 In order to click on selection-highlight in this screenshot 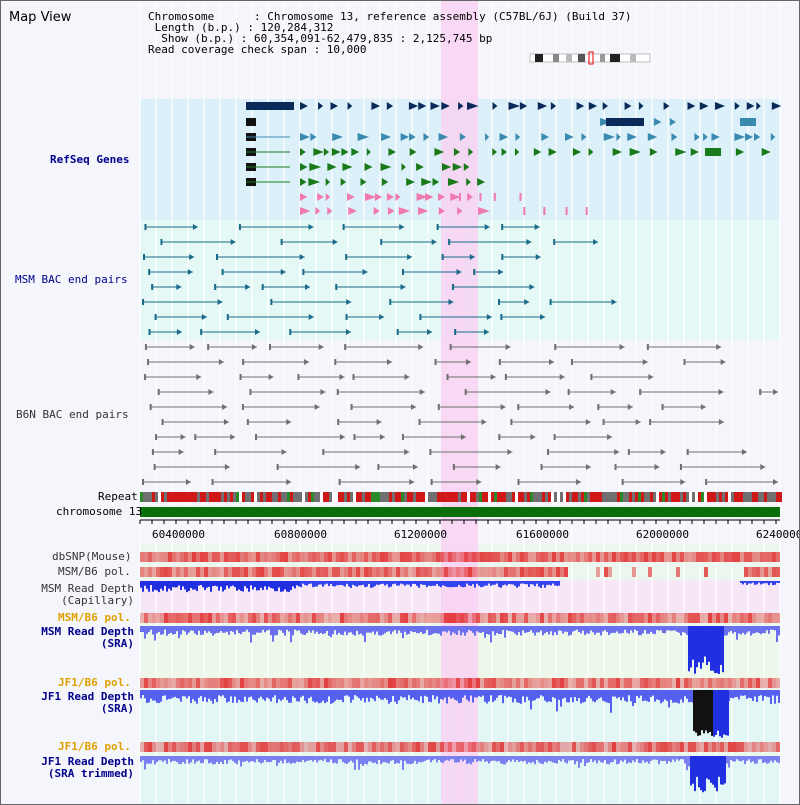, I will do `click(459, 402)`.